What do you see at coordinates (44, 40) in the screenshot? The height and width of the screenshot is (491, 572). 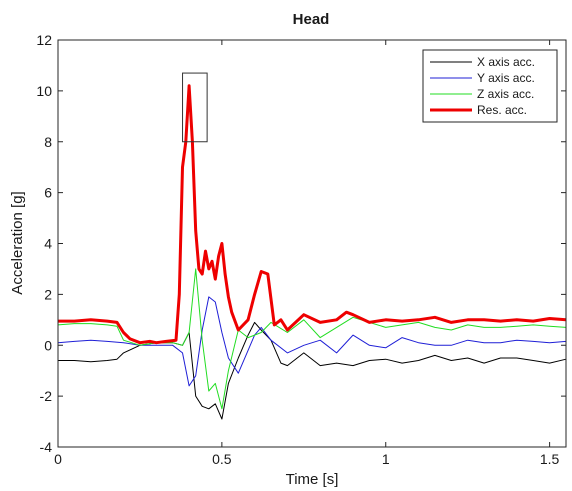 I see `y-tick-label: 12` at bounding box center [44, 40].